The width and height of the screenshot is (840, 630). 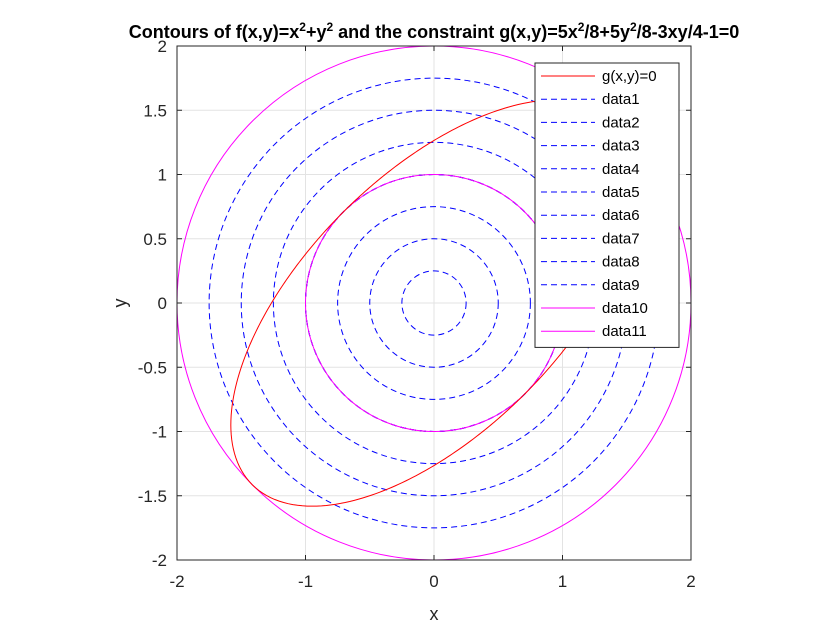 What do you see at coordinates (624, 331) in the screenshot?
I see `legend-label-11: data11` at bounding box center [624, 331].